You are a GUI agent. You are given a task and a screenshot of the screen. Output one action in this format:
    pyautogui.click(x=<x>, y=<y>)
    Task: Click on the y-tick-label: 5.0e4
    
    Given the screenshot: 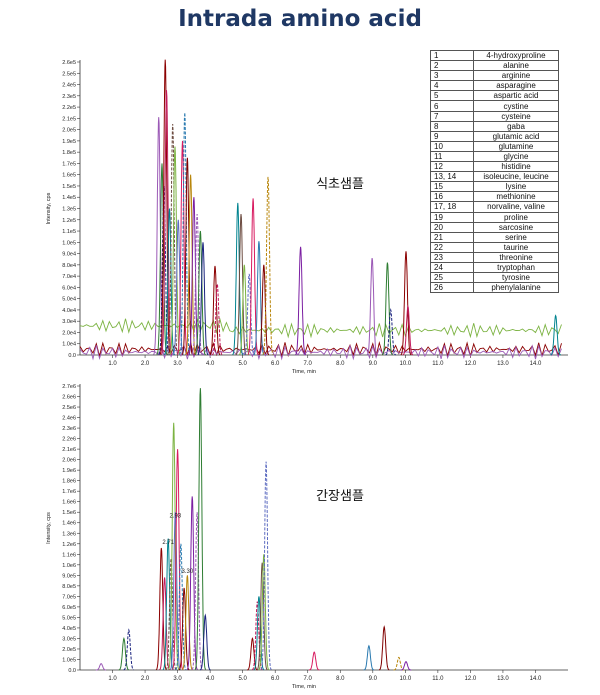 What is the action you would take?
    pyautogui.click(x=69, y=300)
    